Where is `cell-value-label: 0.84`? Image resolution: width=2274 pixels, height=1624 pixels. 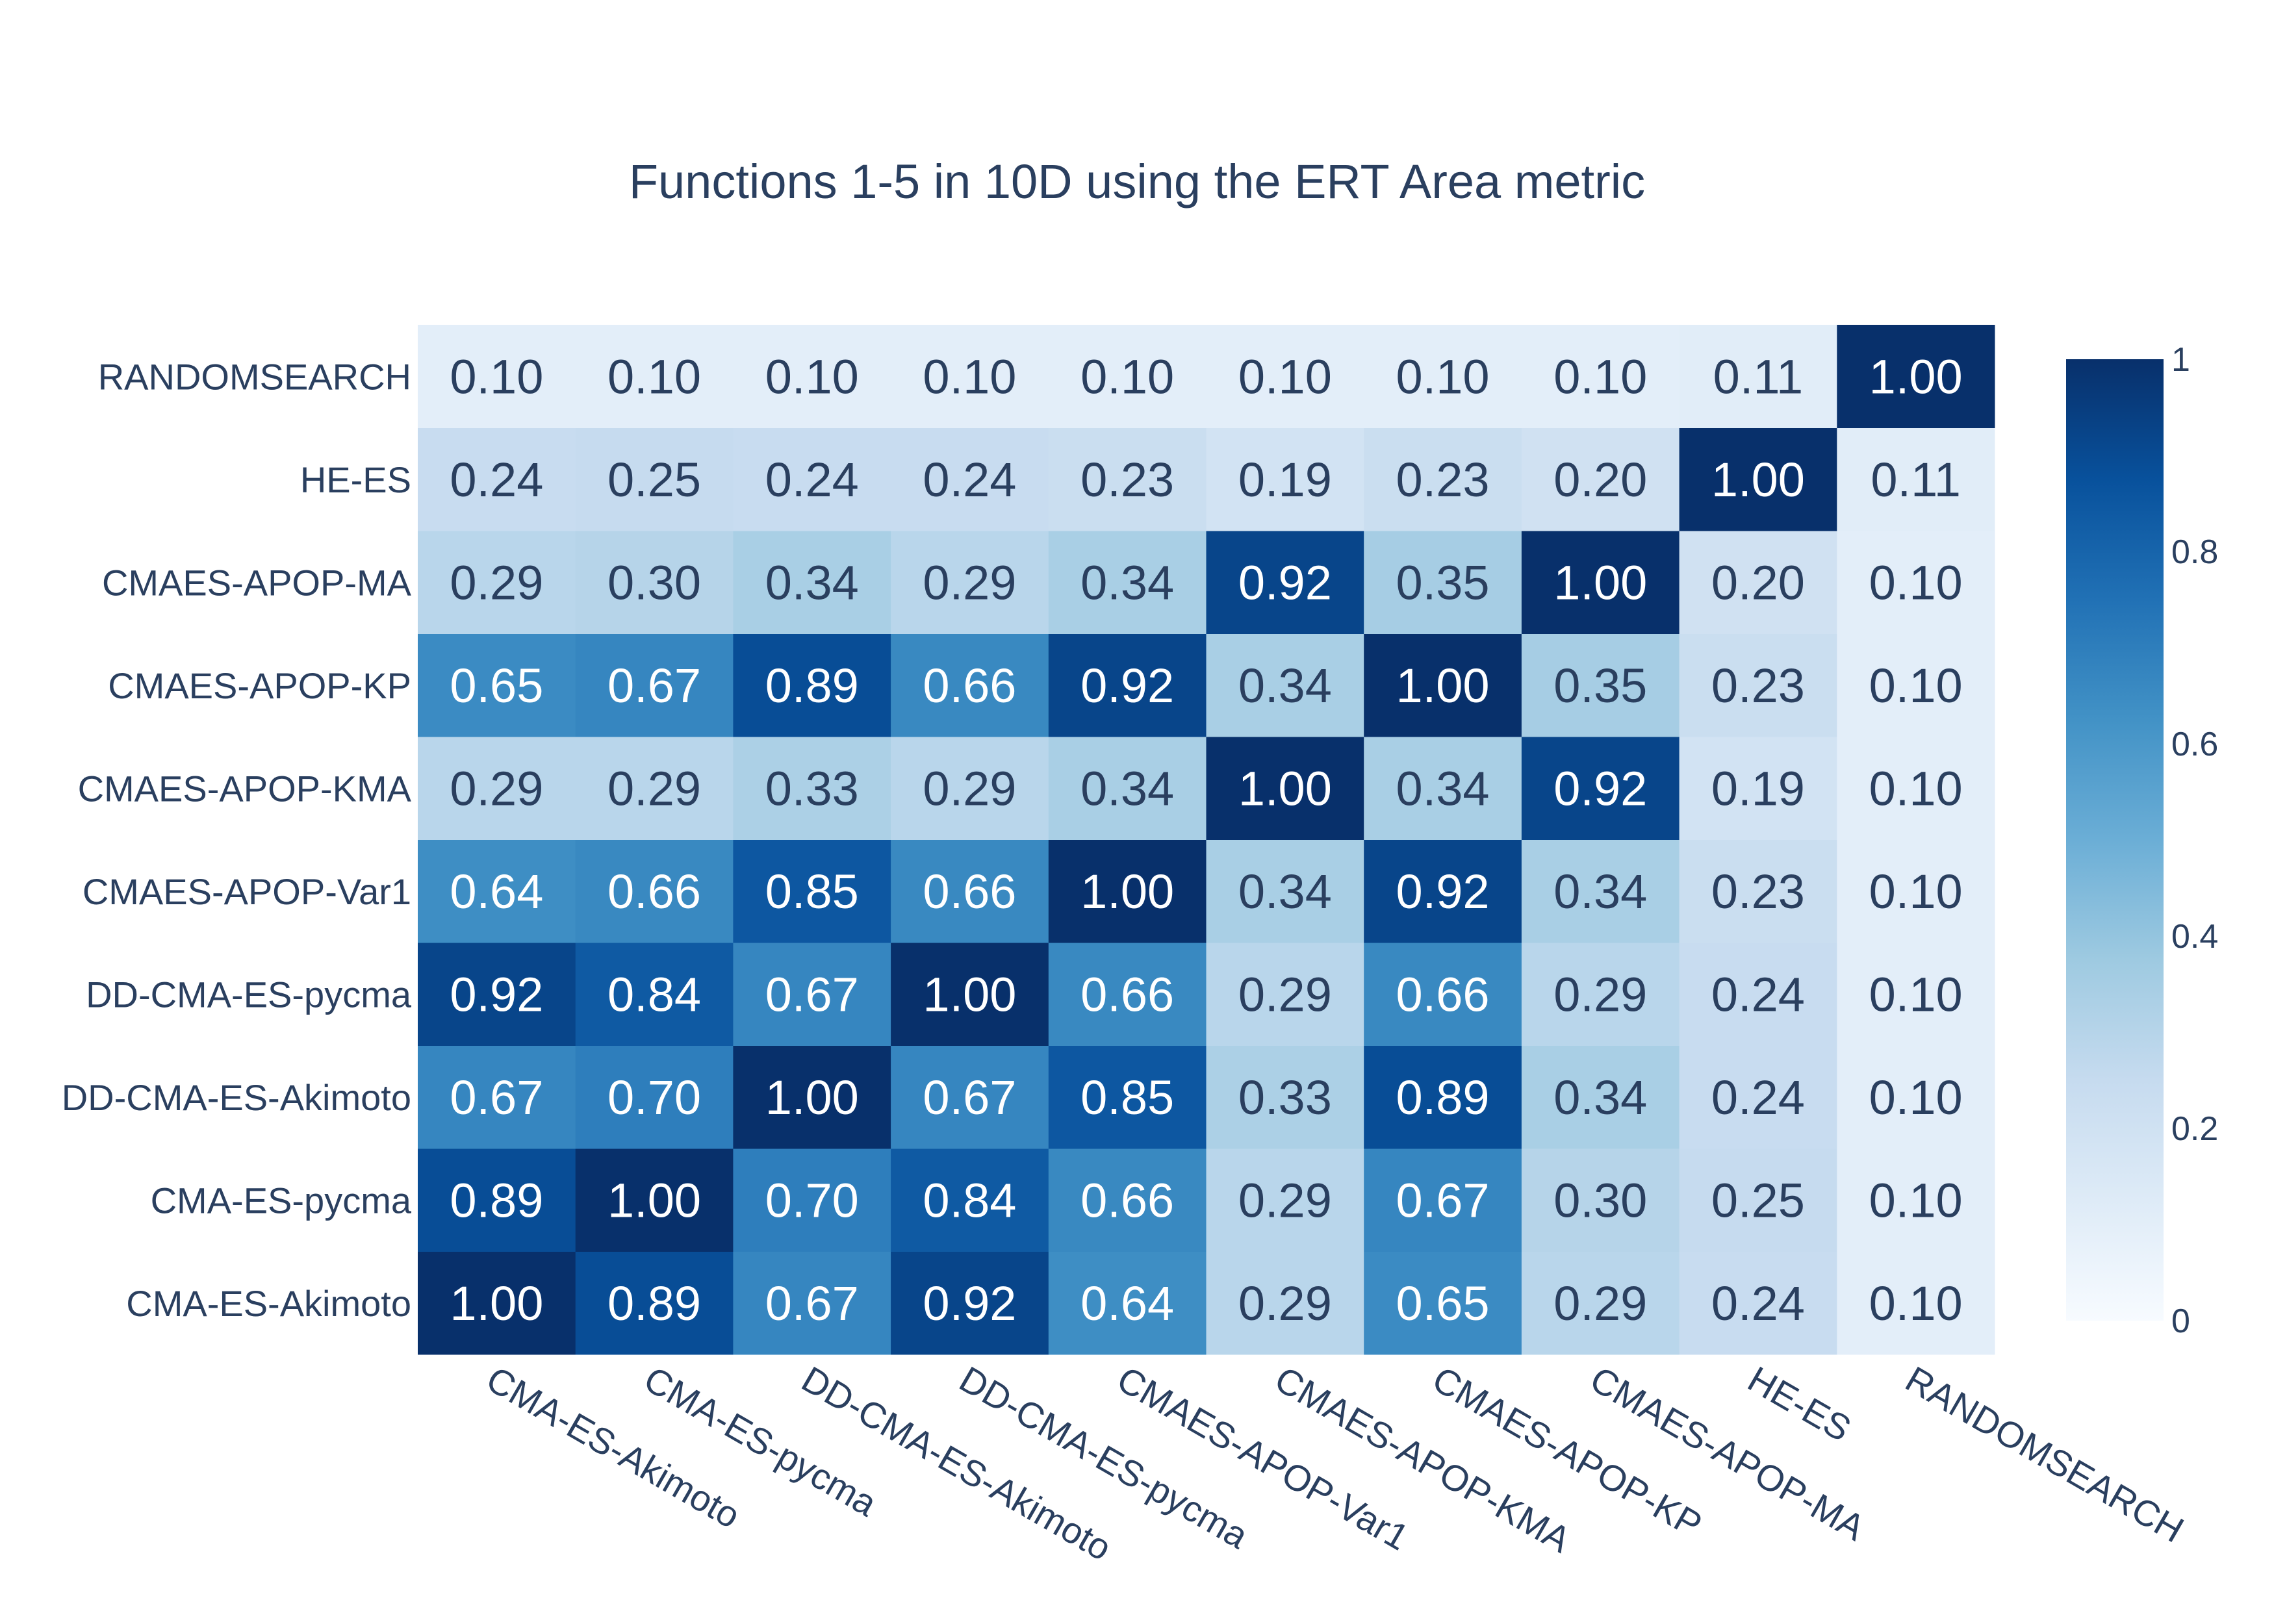 cell-value-label: 0.84 is located at coordinates (969, 1200).